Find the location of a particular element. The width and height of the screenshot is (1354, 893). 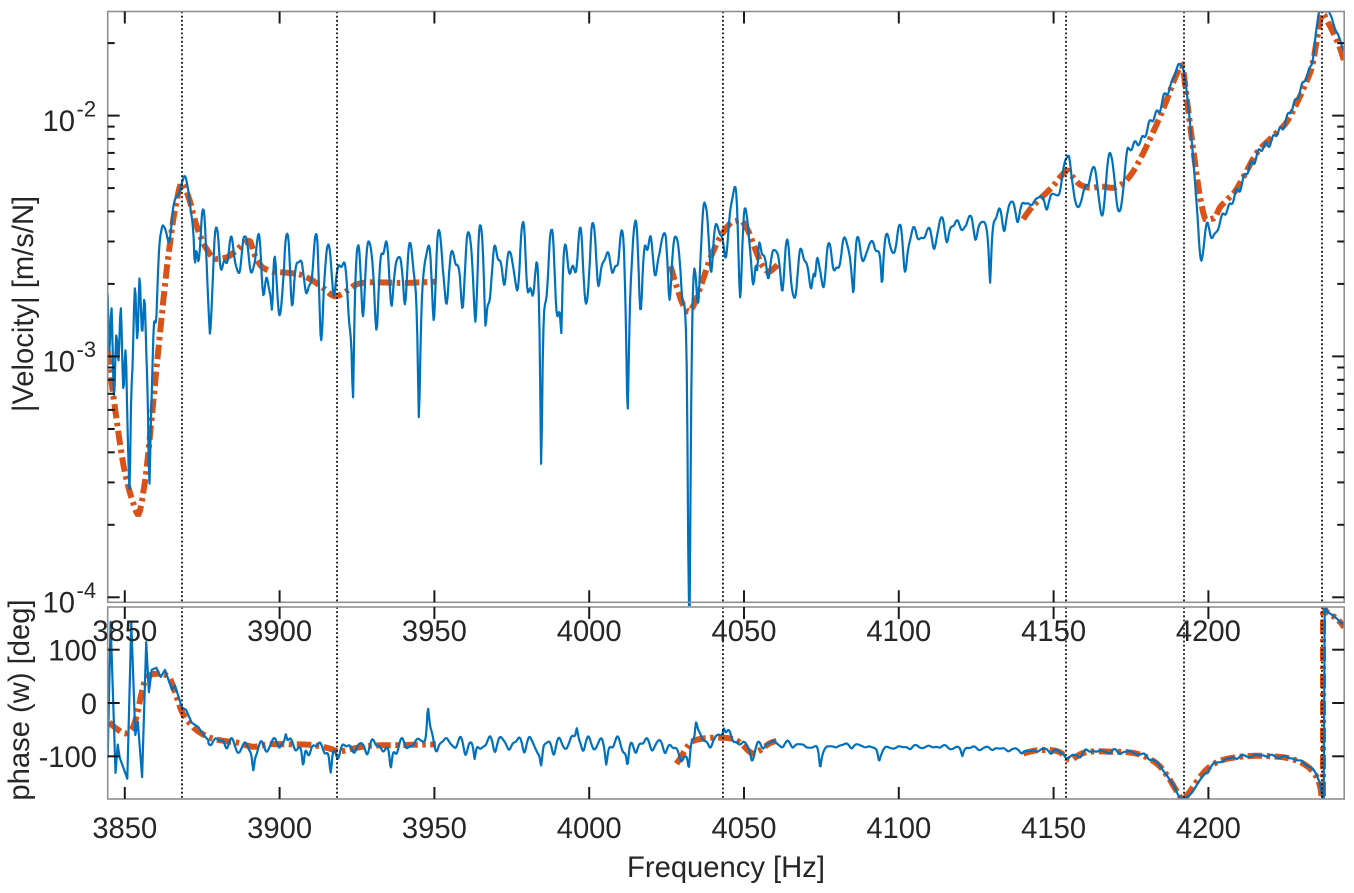

svg-text: -3 is located at coordinates (87, 349).